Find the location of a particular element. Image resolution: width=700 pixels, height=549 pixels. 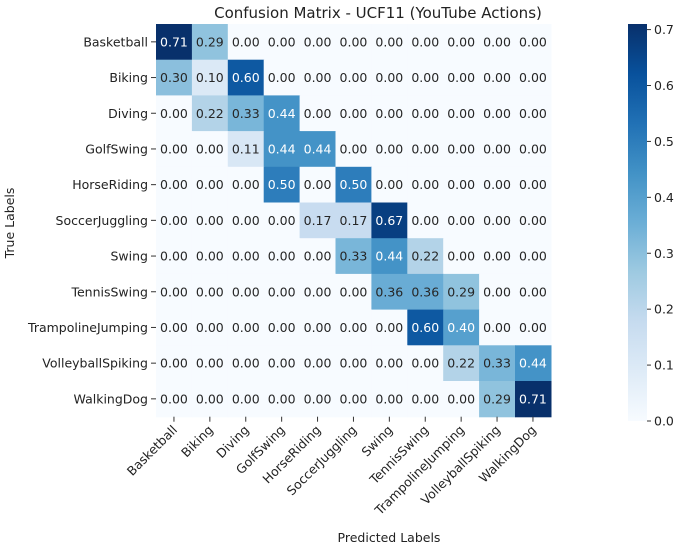

cell-value-label: 0.29 is located at coordinates (497, 398).